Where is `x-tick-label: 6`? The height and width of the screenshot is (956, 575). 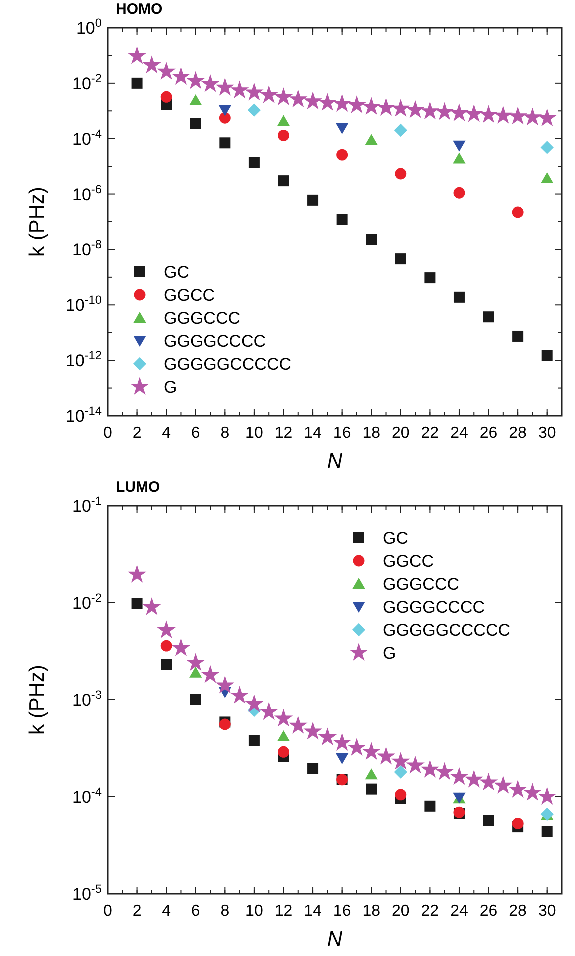
x-tick-label: 6 is located at coordinates (195, 433).